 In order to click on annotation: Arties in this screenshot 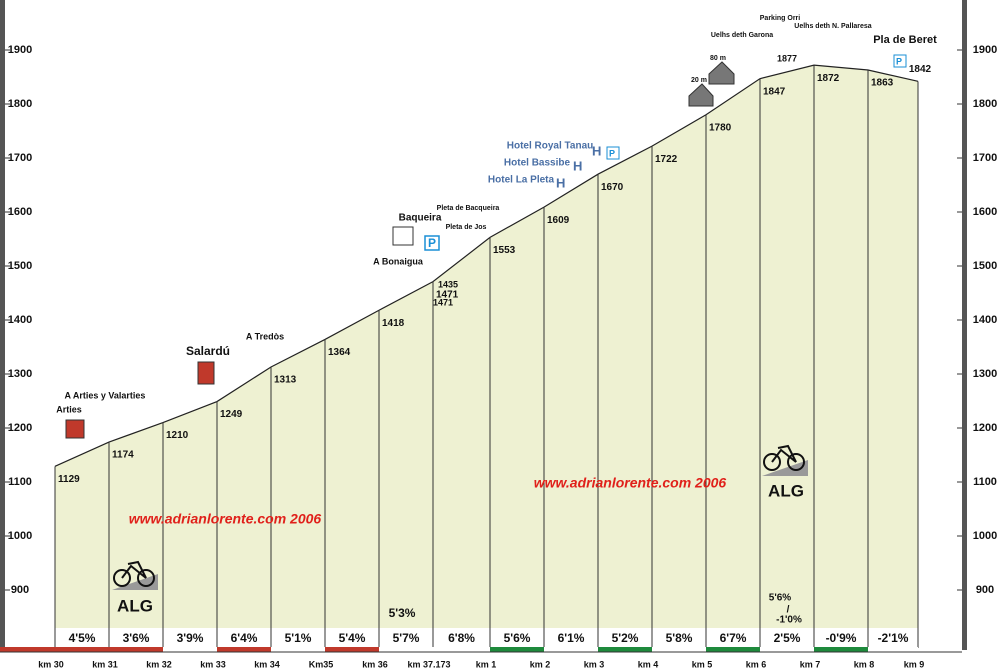, I will do `click(69, 409)`.